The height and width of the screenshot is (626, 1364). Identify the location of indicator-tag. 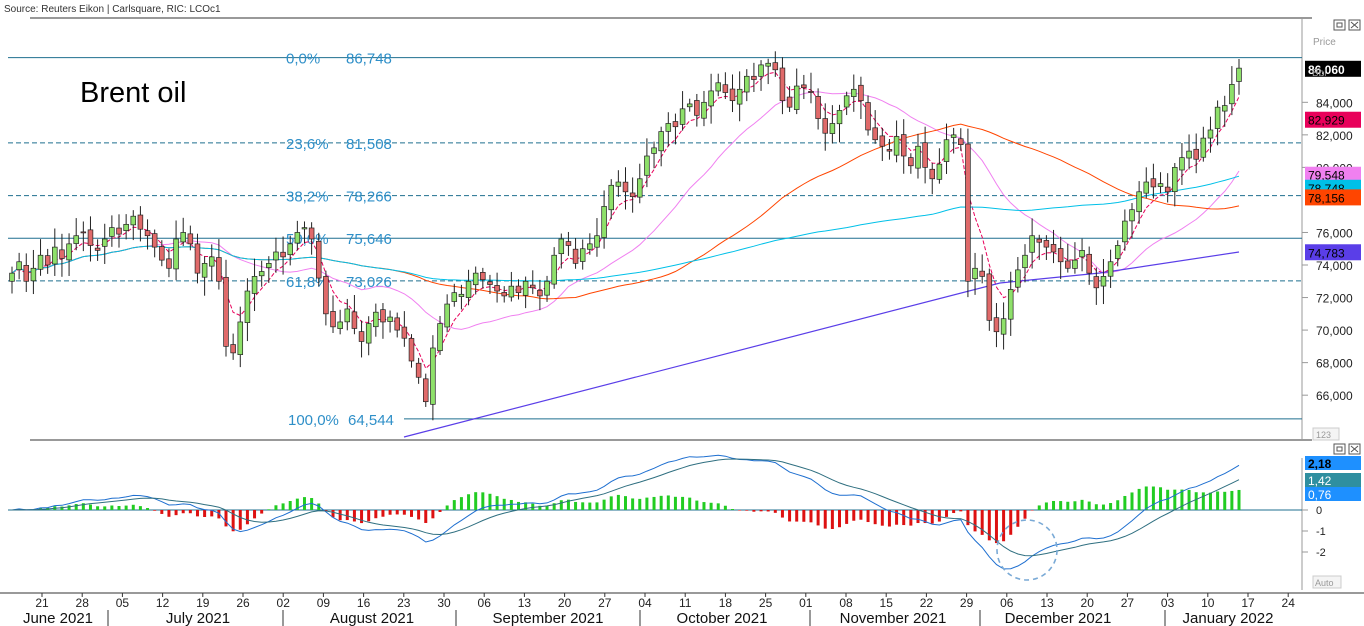
(1333, 480).